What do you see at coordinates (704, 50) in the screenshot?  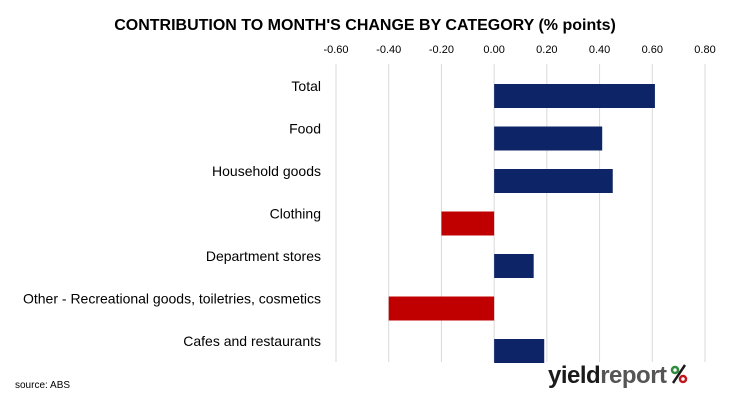 I see `x-tick-label: 0.80` at bounding box center [704, 50].